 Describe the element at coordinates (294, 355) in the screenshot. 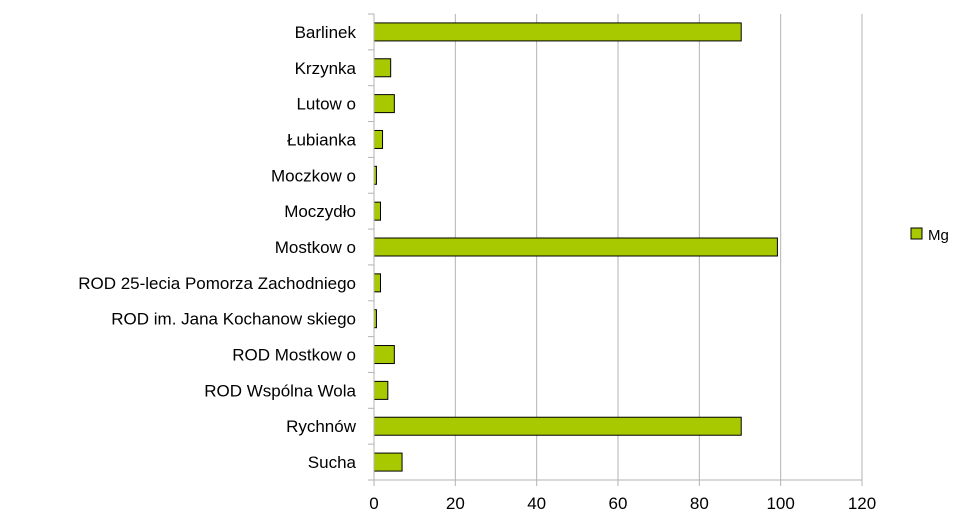

I see `category-label: ROD Mostkow o` at that location.